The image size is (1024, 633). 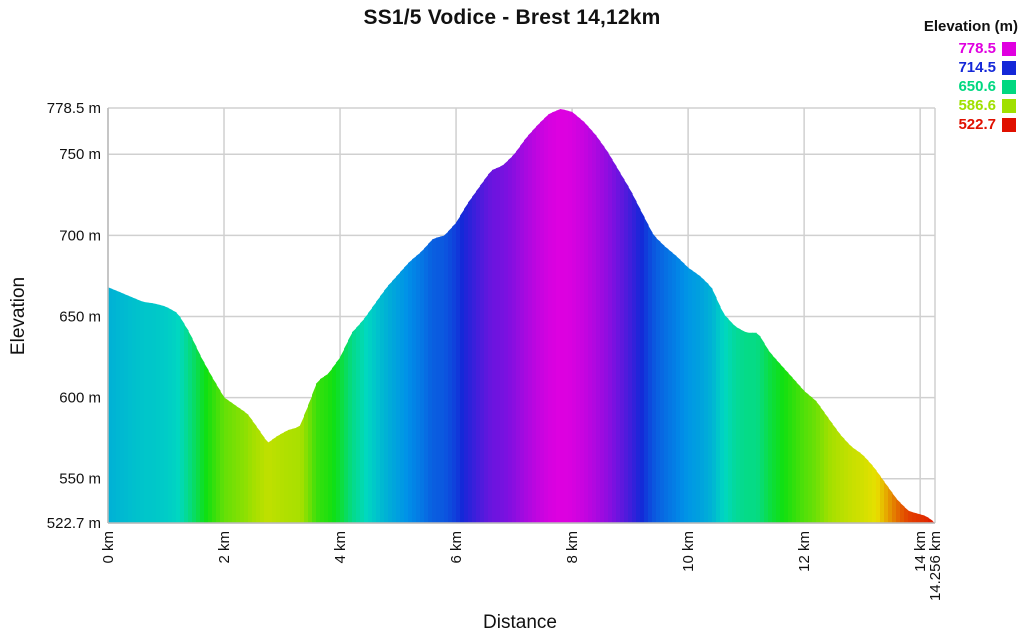 I want to click on y-tick-label: 550 m, so click(x=80, y=479).